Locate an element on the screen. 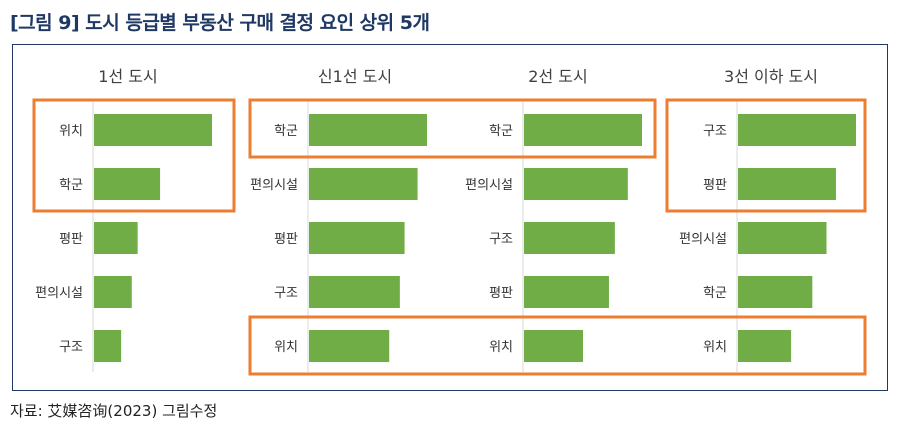 The image size is (900, 430). panel-title: 2선 도시 is located at coordinates (557, 76).